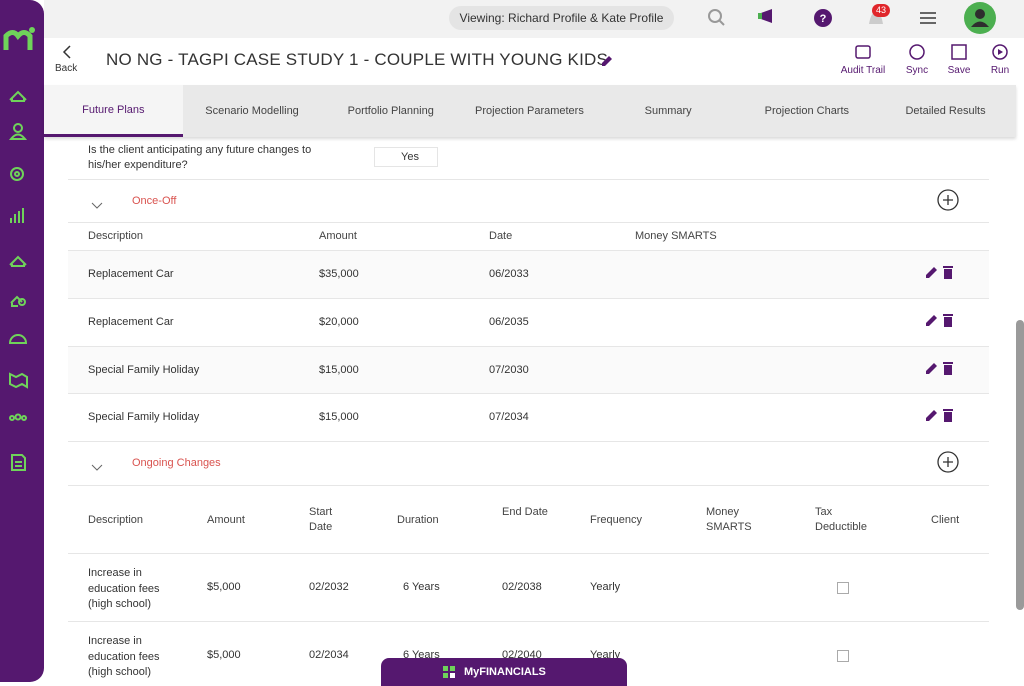 Image resolution: width=1024 pixels, height=686 pixels. Describe the element at coordinates (113, 111) in the screenshot. I see `tab: Future Plans` at that location.